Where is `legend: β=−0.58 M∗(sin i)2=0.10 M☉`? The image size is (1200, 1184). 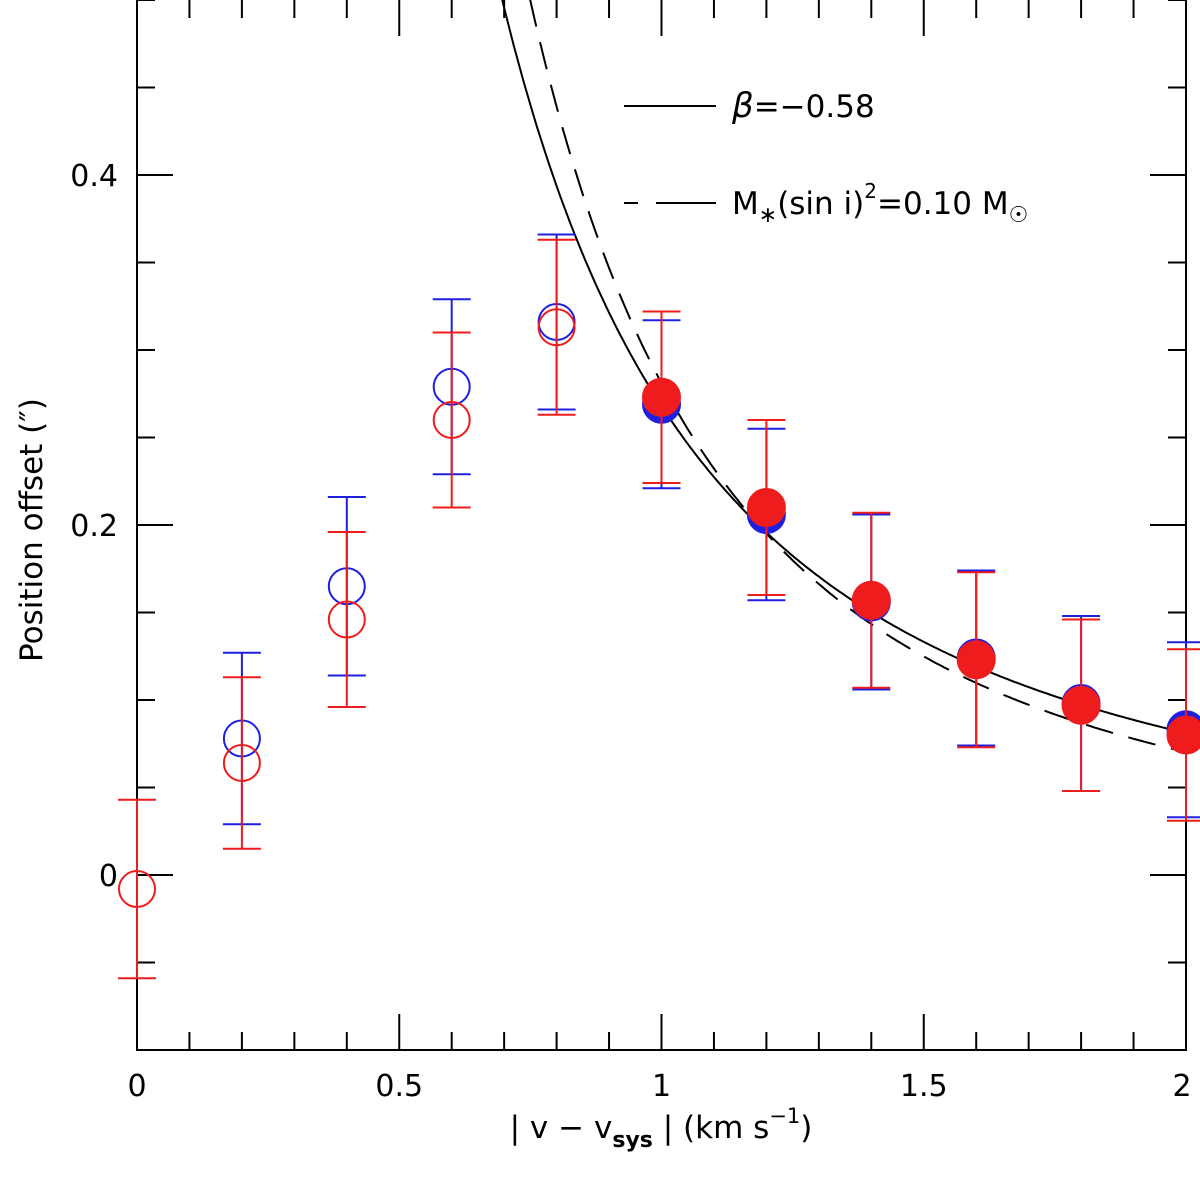
legend: β=−0.58 M∗(sin i)2=0.10 M☉ is located at coordinates (826, 157).